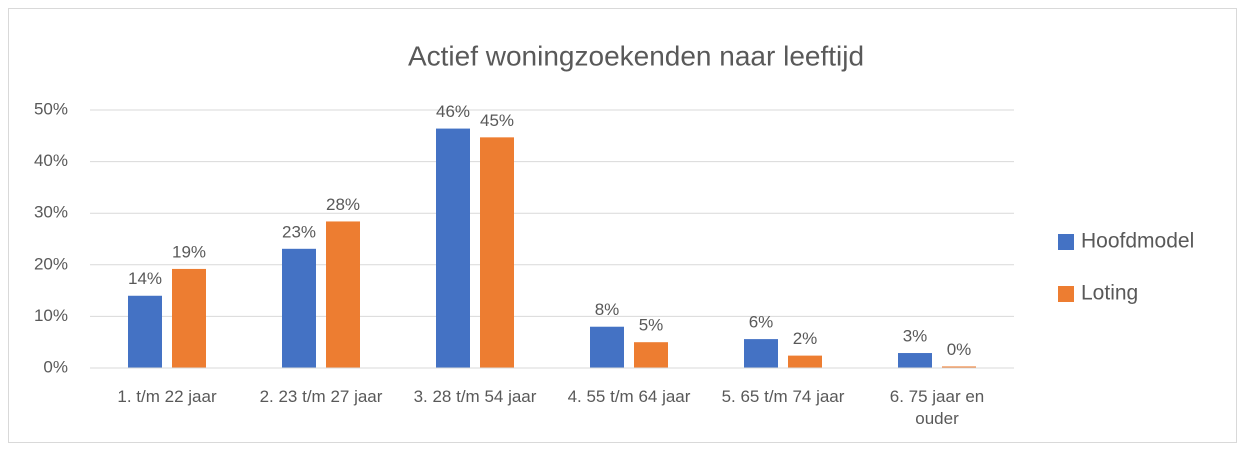 The image size is (1244, 449). I want to click on y-tick-label: 0%, so click(55, 366).